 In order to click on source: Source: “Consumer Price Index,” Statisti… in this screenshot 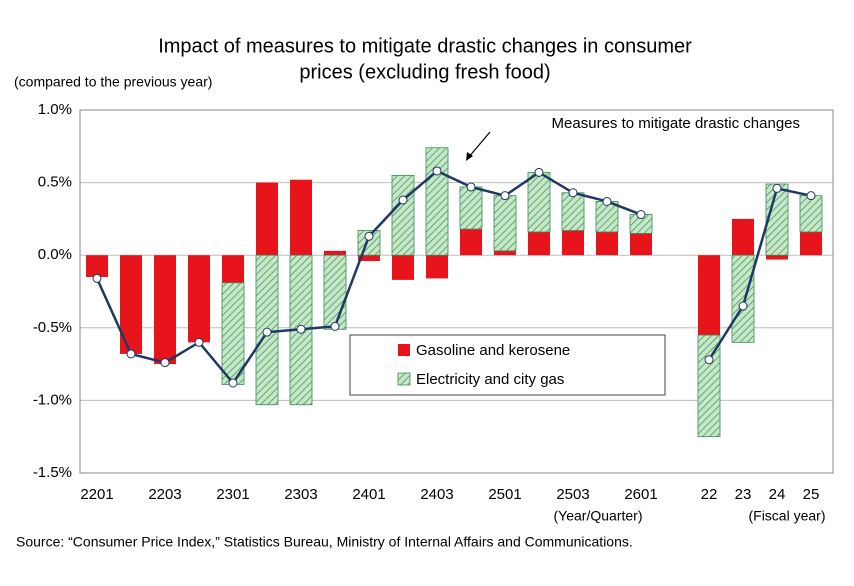, I will do `click(324, 542)`.